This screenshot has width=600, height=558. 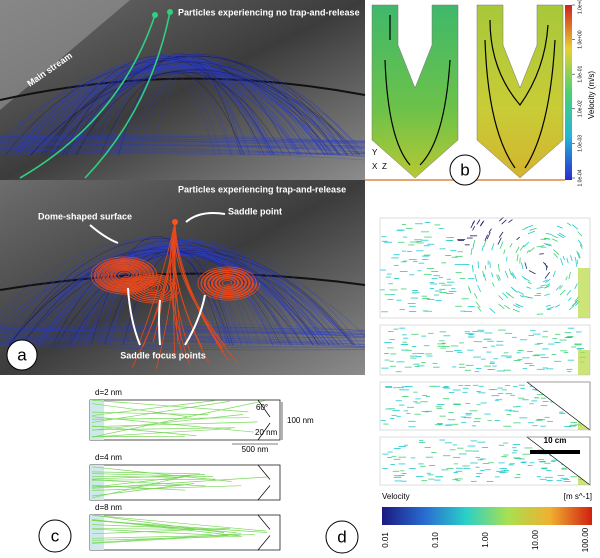 I want to click on rim, so click(x=183, y=281).